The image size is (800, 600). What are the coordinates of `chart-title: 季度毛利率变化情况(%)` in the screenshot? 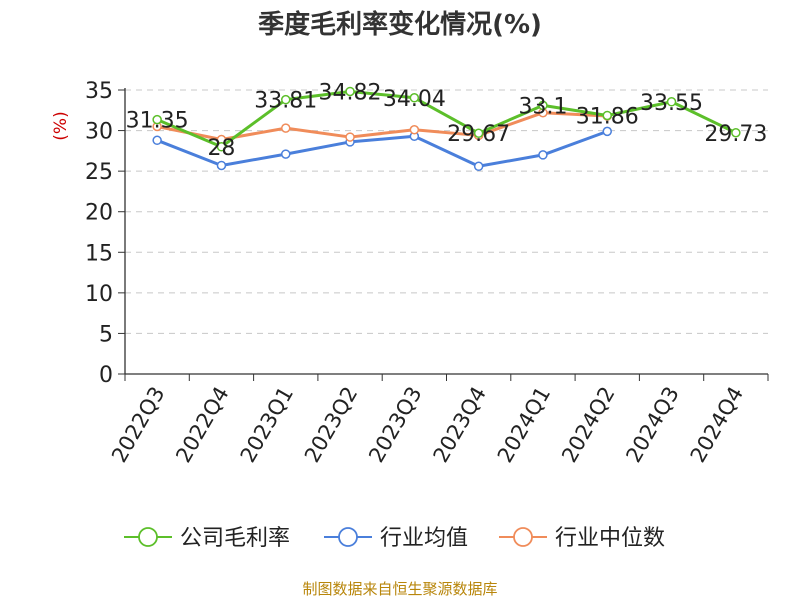 It's located at (400, 24).